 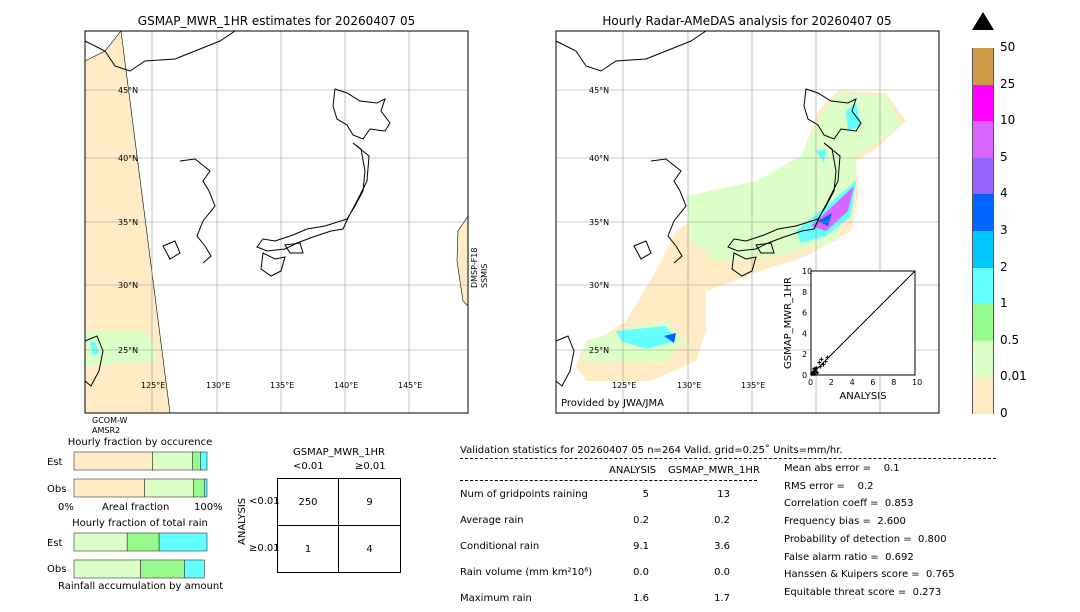 I want to click on lon-label: 140°E, so click(x=346, y=385).